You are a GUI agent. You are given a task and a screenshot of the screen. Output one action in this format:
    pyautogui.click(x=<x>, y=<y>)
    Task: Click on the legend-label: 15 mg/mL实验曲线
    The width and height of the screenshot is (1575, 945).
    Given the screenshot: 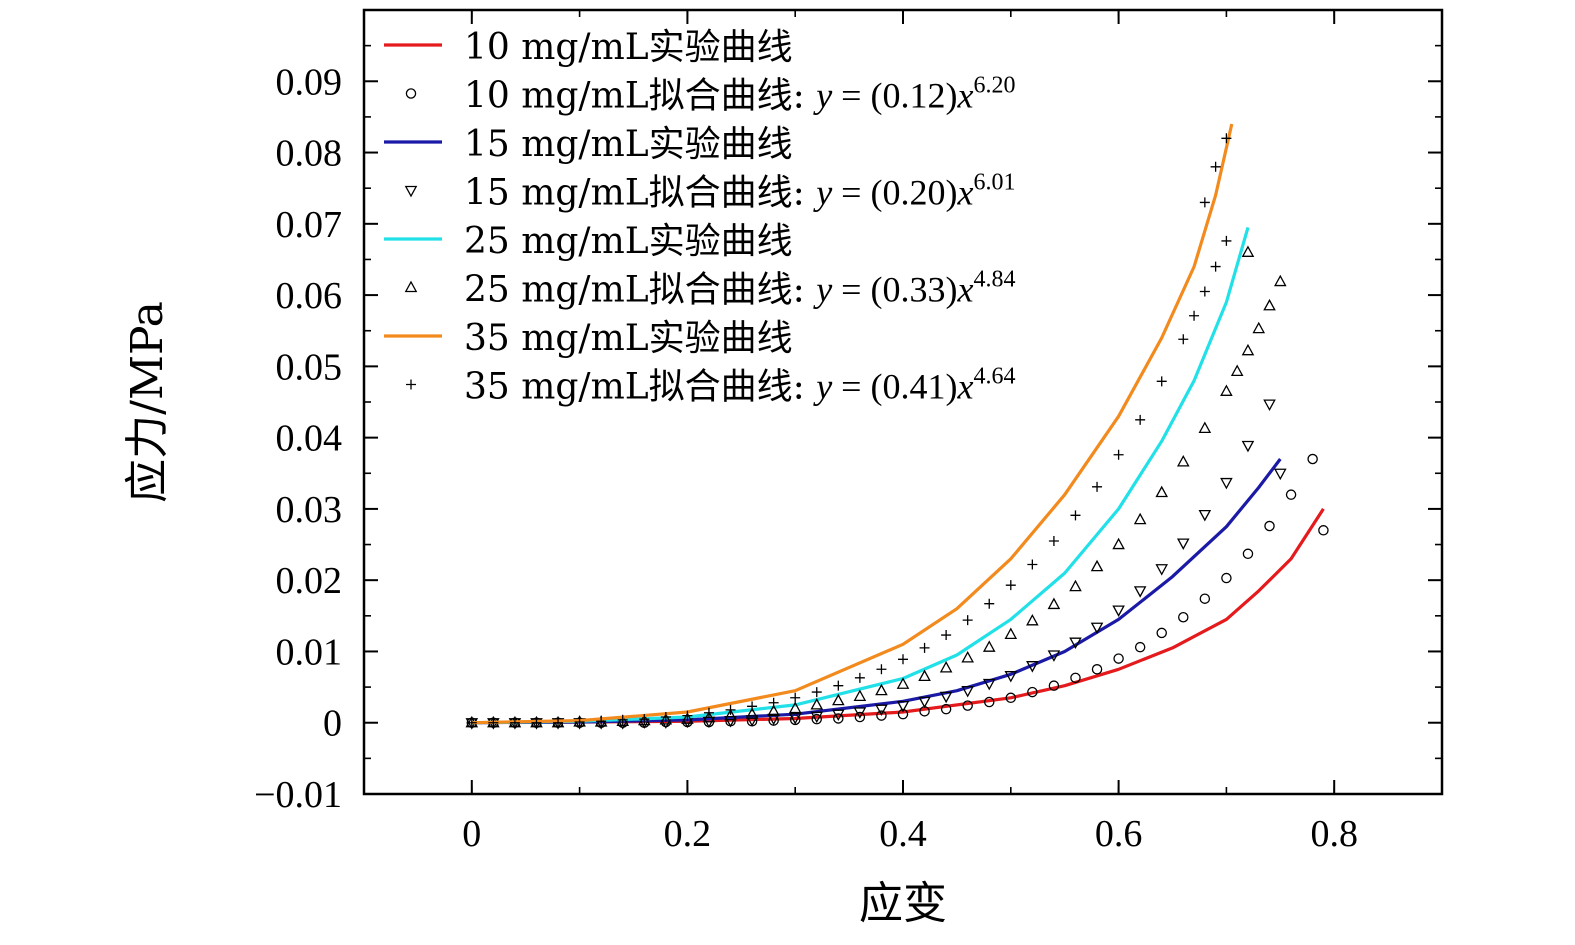 What is the action you would take?
    pyautogui.click(x=628, y=144)
    